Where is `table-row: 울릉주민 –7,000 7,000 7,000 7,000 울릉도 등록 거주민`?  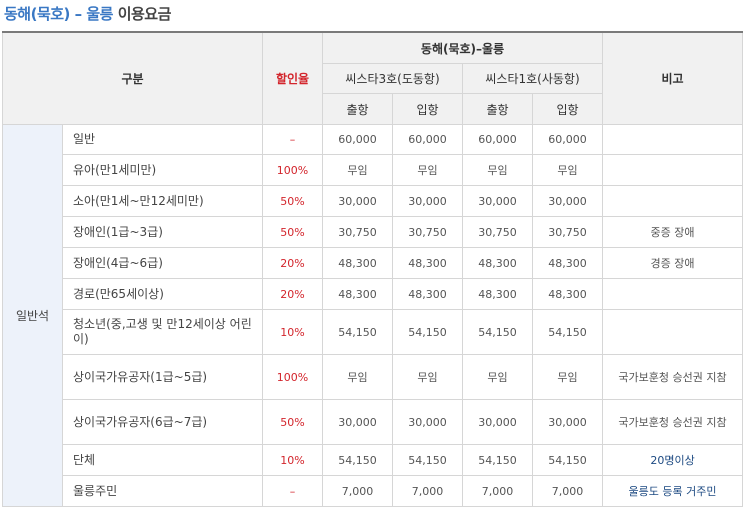 table-row: 울릉주민 –7,000 7,000 7,000 7,000 울릉도 등록 거주민 is located at coordinates (373, 491).